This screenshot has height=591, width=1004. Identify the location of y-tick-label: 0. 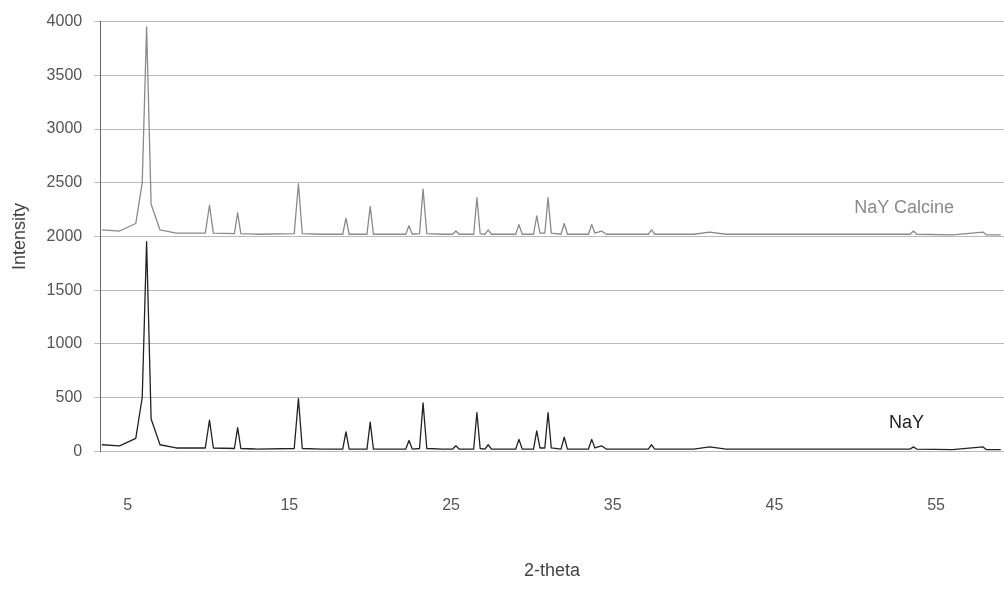
(78, 450).